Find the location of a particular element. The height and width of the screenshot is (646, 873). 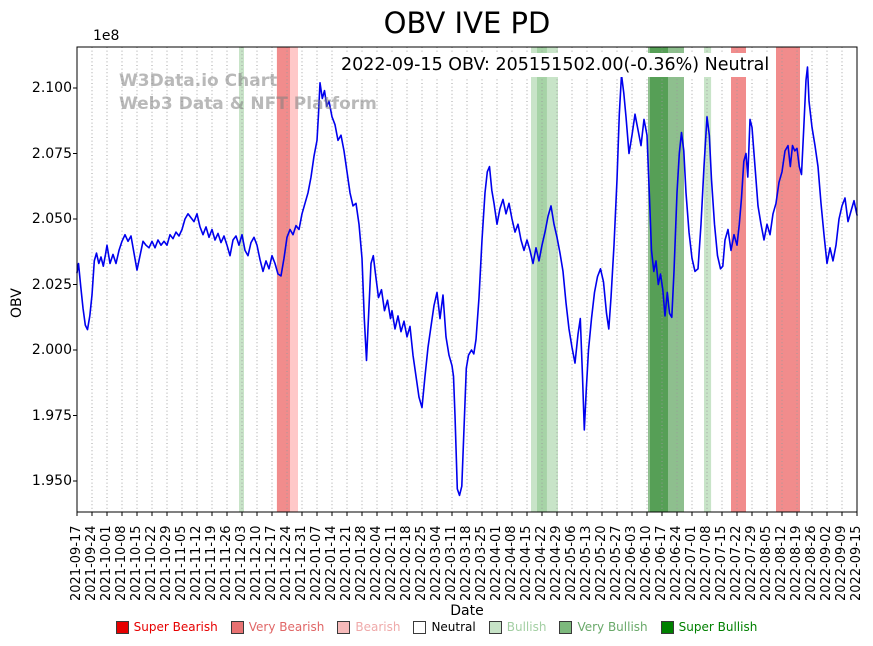

y-axis-offset-label: 1e8 is located at coordinates (106, 36).